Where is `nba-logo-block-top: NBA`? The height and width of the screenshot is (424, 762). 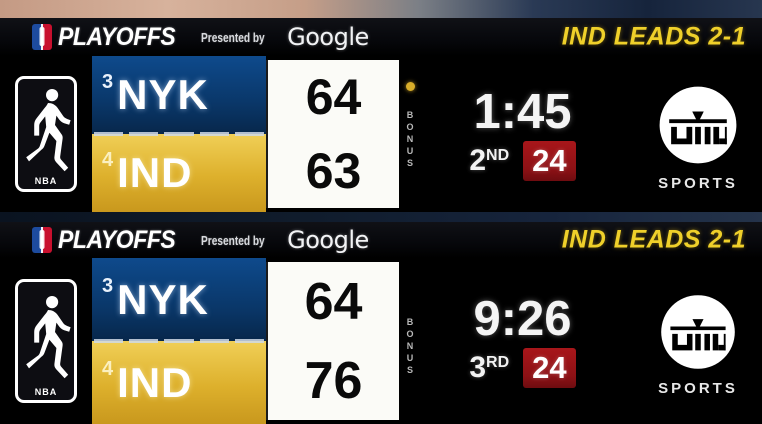
nba-logo-block-top: NBA is located at coordinates (46, 134).